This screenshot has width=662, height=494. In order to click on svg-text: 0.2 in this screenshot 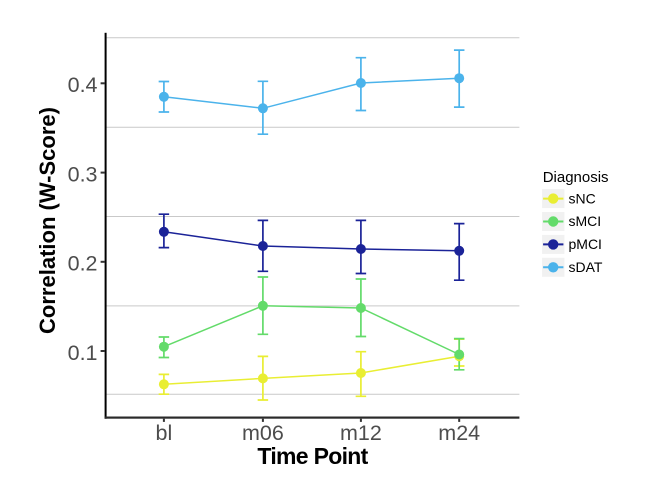, I will do `click(83, 264)`.